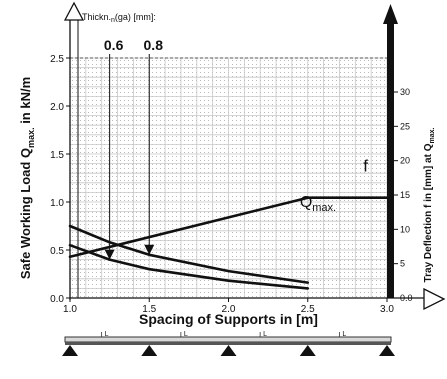  What do you see at coordinates (405, 195) in the screenshot?
I see `y2-tick-label: 15` at bounding box center [405, 195].